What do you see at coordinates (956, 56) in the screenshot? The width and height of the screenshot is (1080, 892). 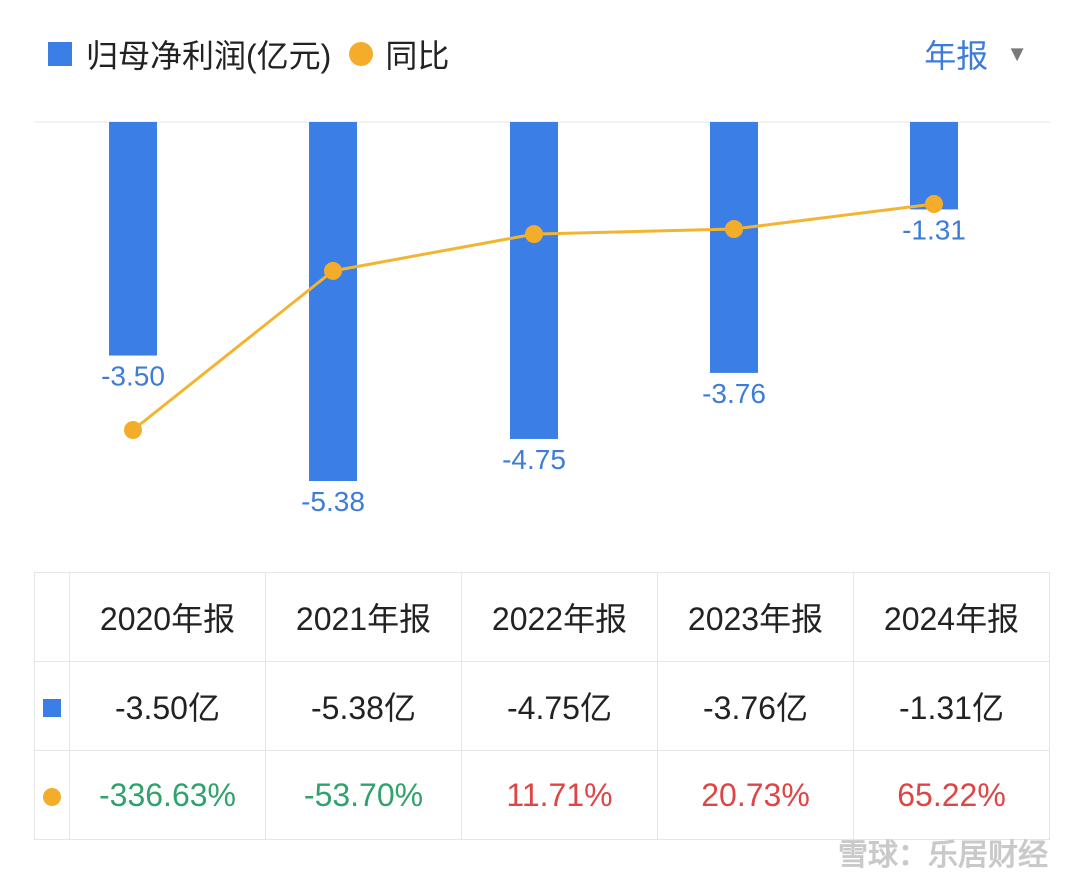 I see `period-selector-label: 年报` at bounding box center [956, 56].